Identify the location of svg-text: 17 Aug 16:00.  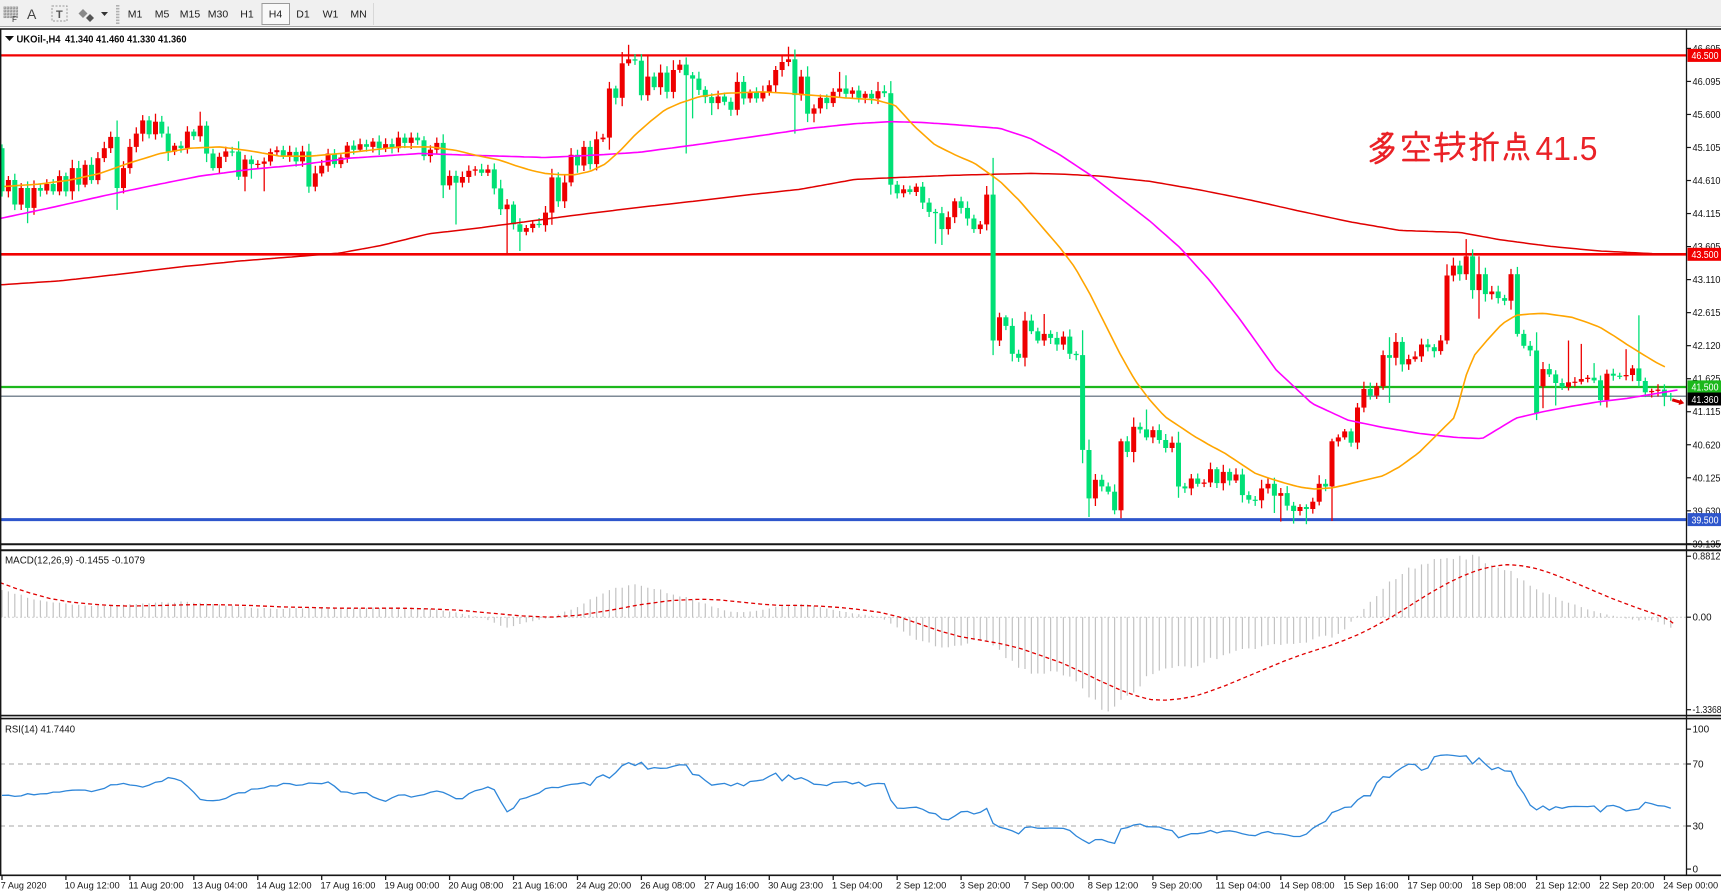
(348, 886).